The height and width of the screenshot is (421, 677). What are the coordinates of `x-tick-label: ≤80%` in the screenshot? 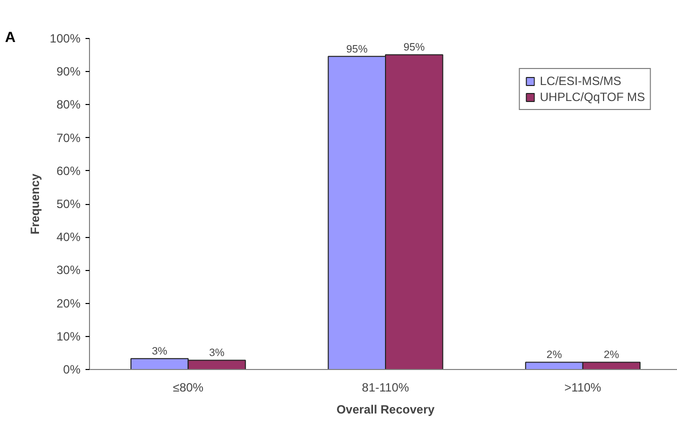 It's located at (188, 387).